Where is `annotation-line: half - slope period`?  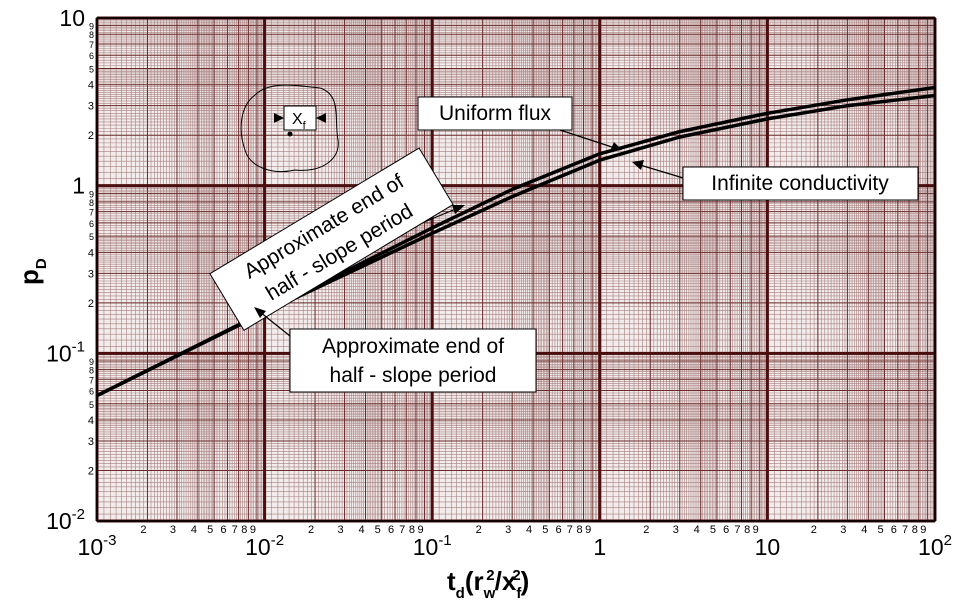
annotation-line: half - slope period is located at coordinates (413, 375).